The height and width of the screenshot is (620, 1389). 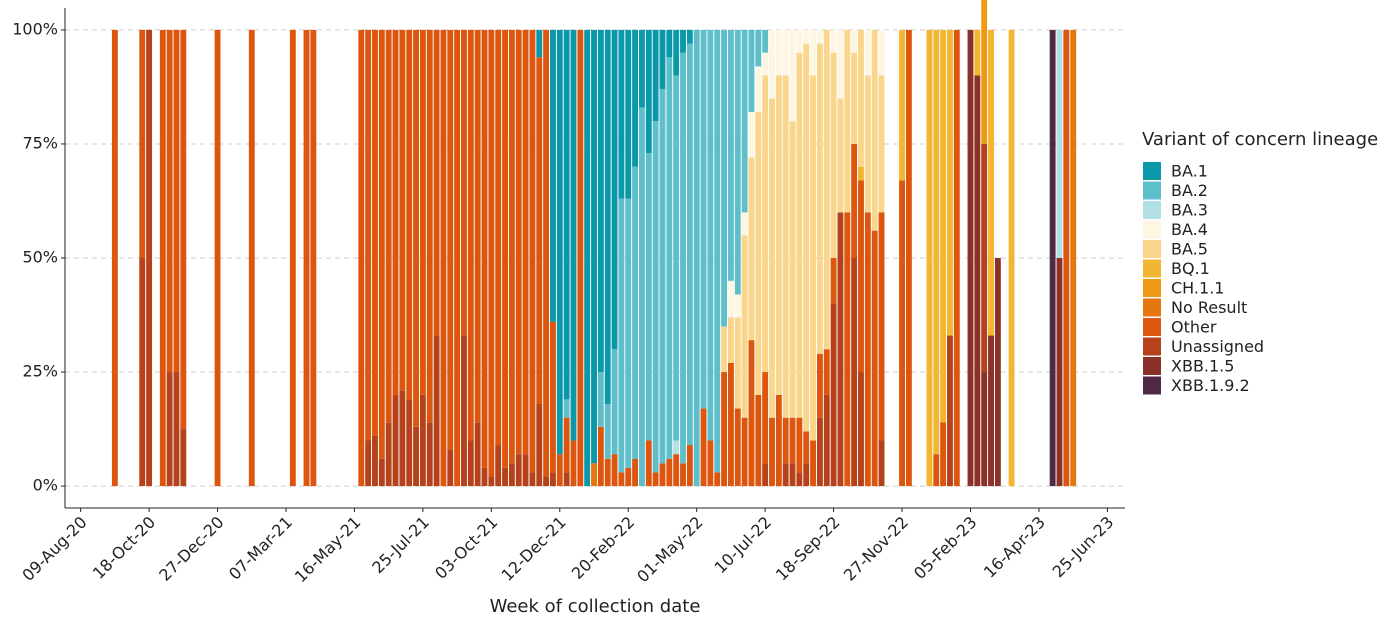 What do you see at coordinates (1083, 547) in the screenshot?
I see `x-tick-label: 25-Jun-23` at bounding box center [1083, 547].